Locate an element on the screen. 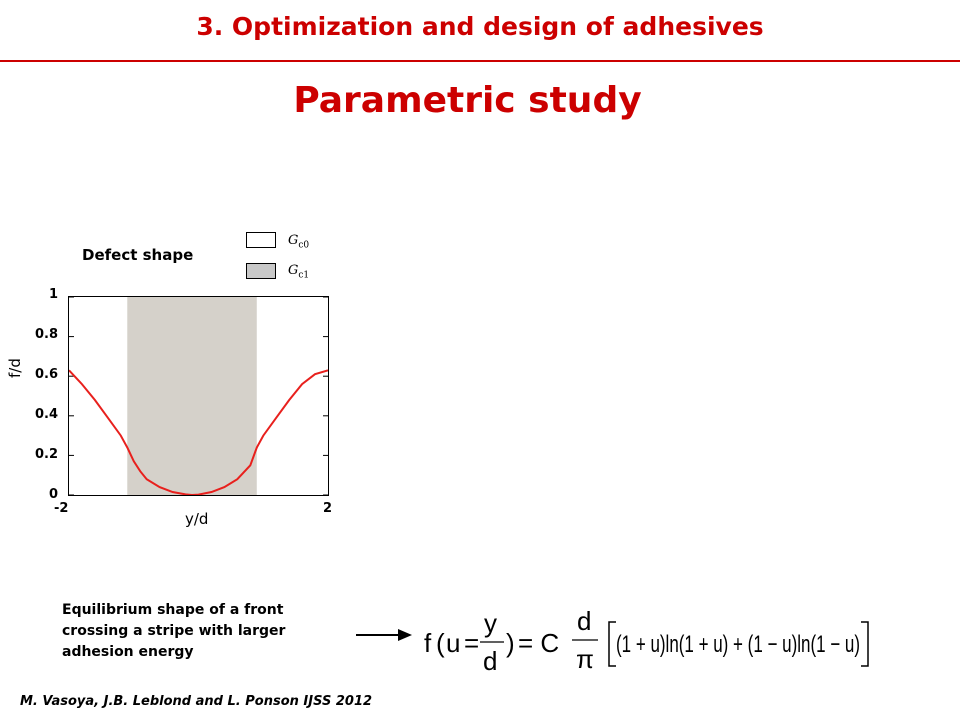 Image resolution: width=960 pixels, height=720 pixels. xtick-label-min: -2 is located at coordinates (61, 508).